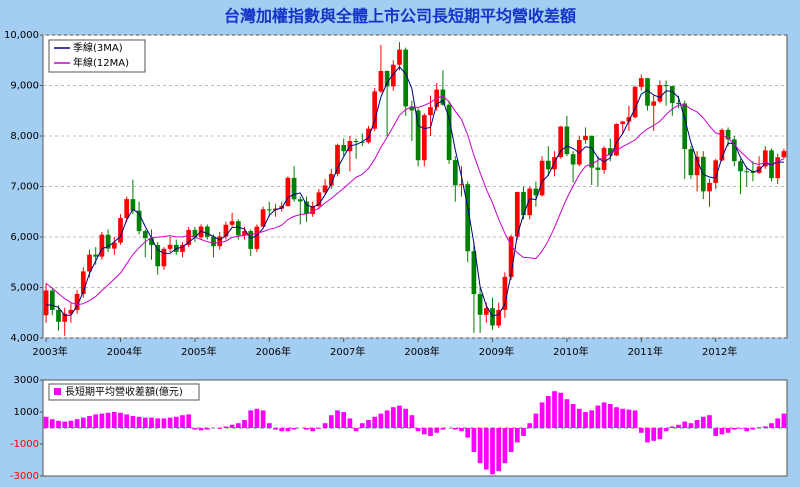  What do you see at coordinates (719, 351) in the screenshot?
I see `x-tick-label: 2012年` at bounding box center [719, 351].